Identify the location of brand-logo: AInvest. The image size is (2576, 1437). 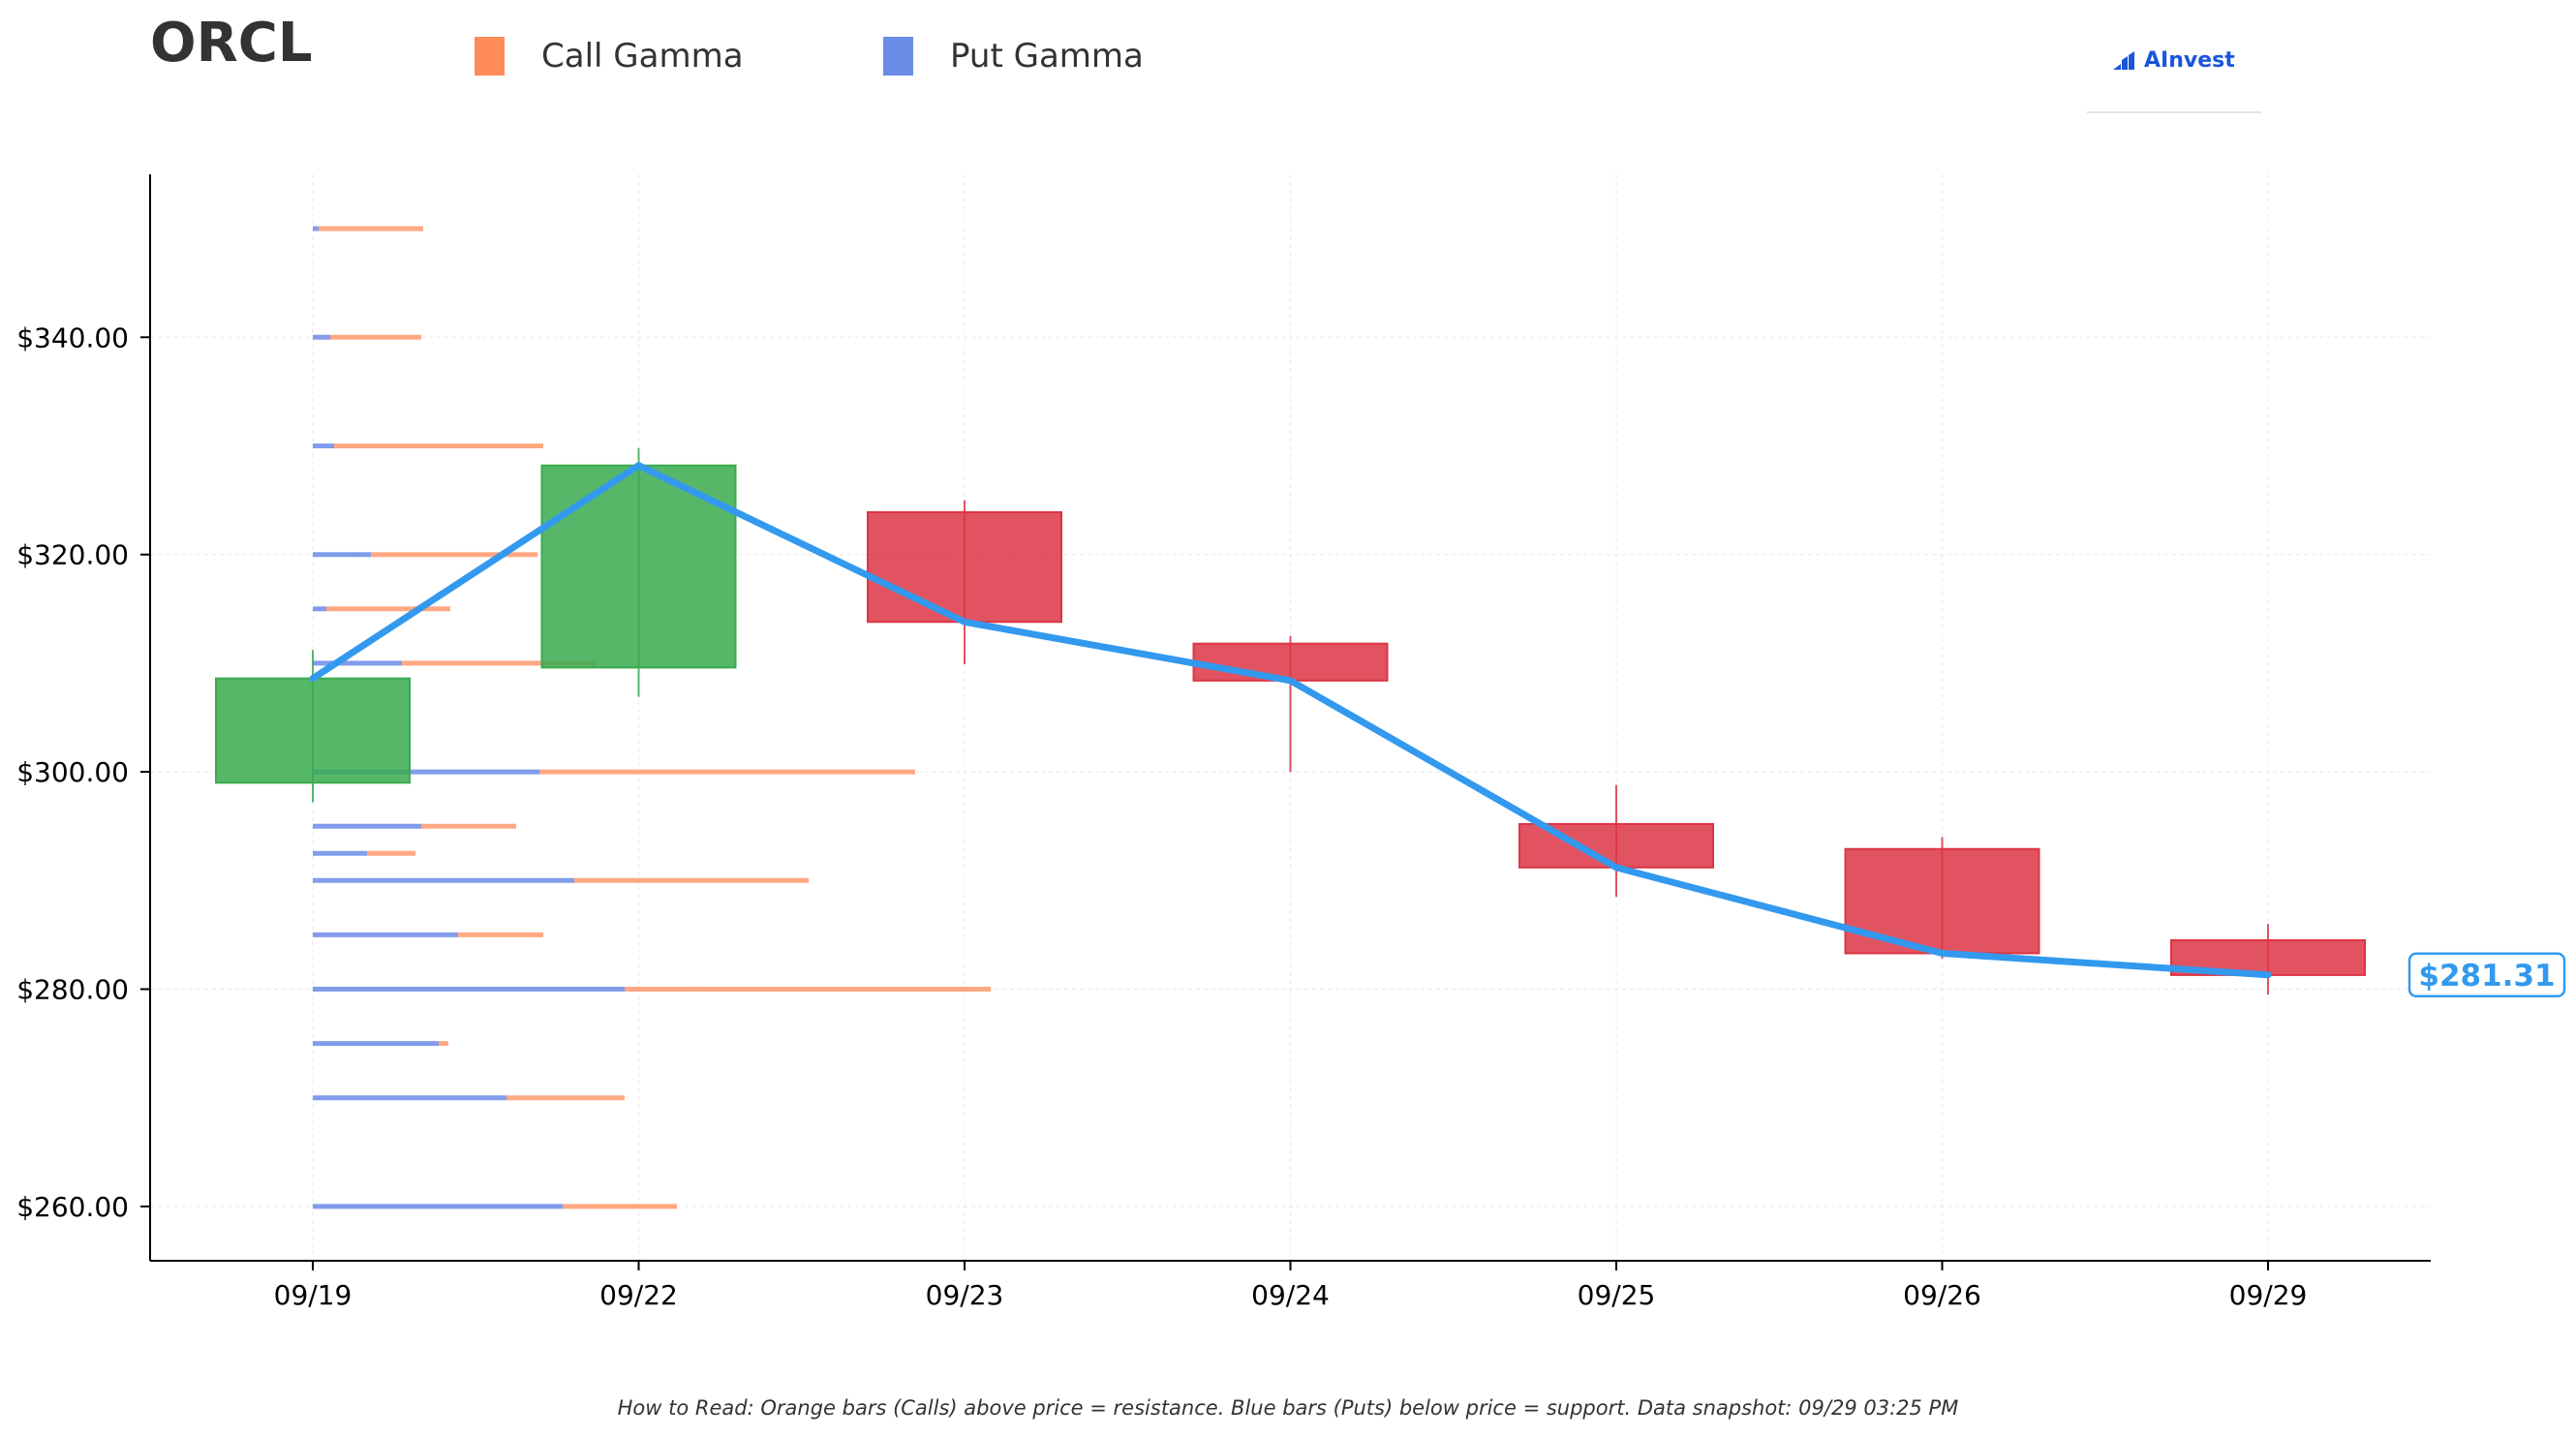
(2174, 61).